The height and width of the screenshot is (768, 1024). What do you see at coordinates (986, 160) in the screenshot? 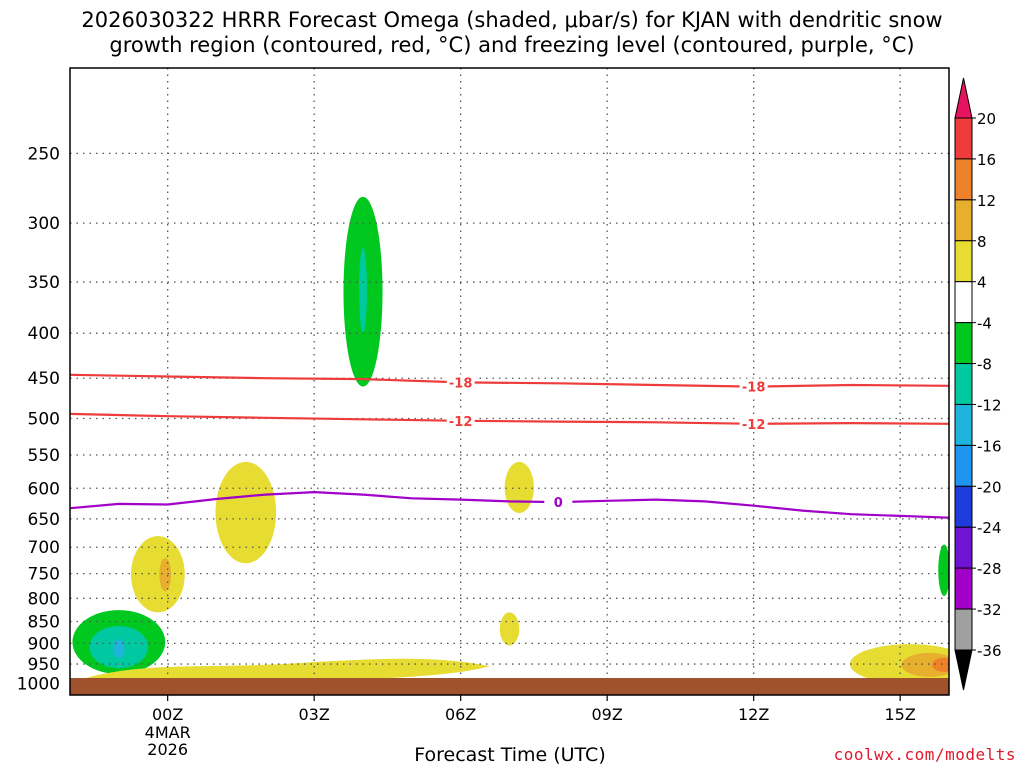
I see `colorbar-label-1: 16` at bounding box center [986, 160].